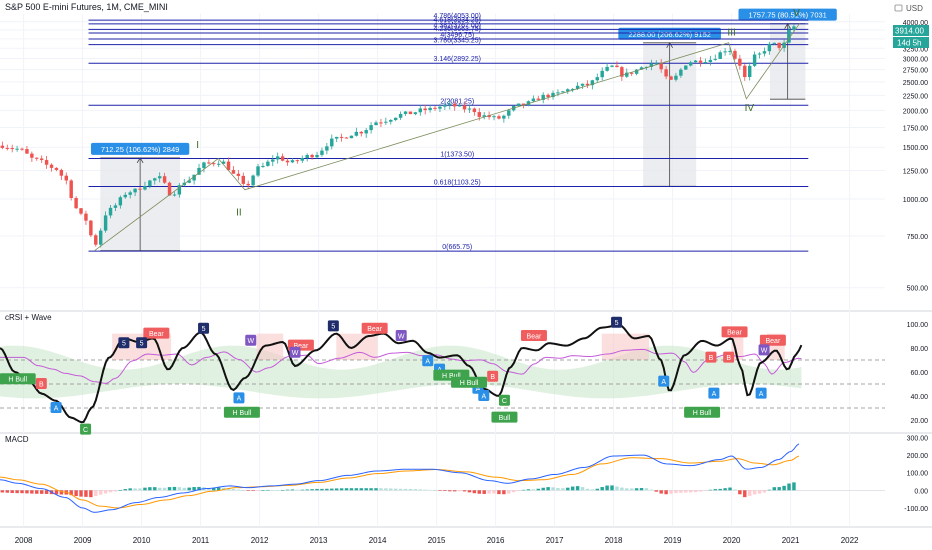  I want to click on macd-signal-line, so click(400, 482).